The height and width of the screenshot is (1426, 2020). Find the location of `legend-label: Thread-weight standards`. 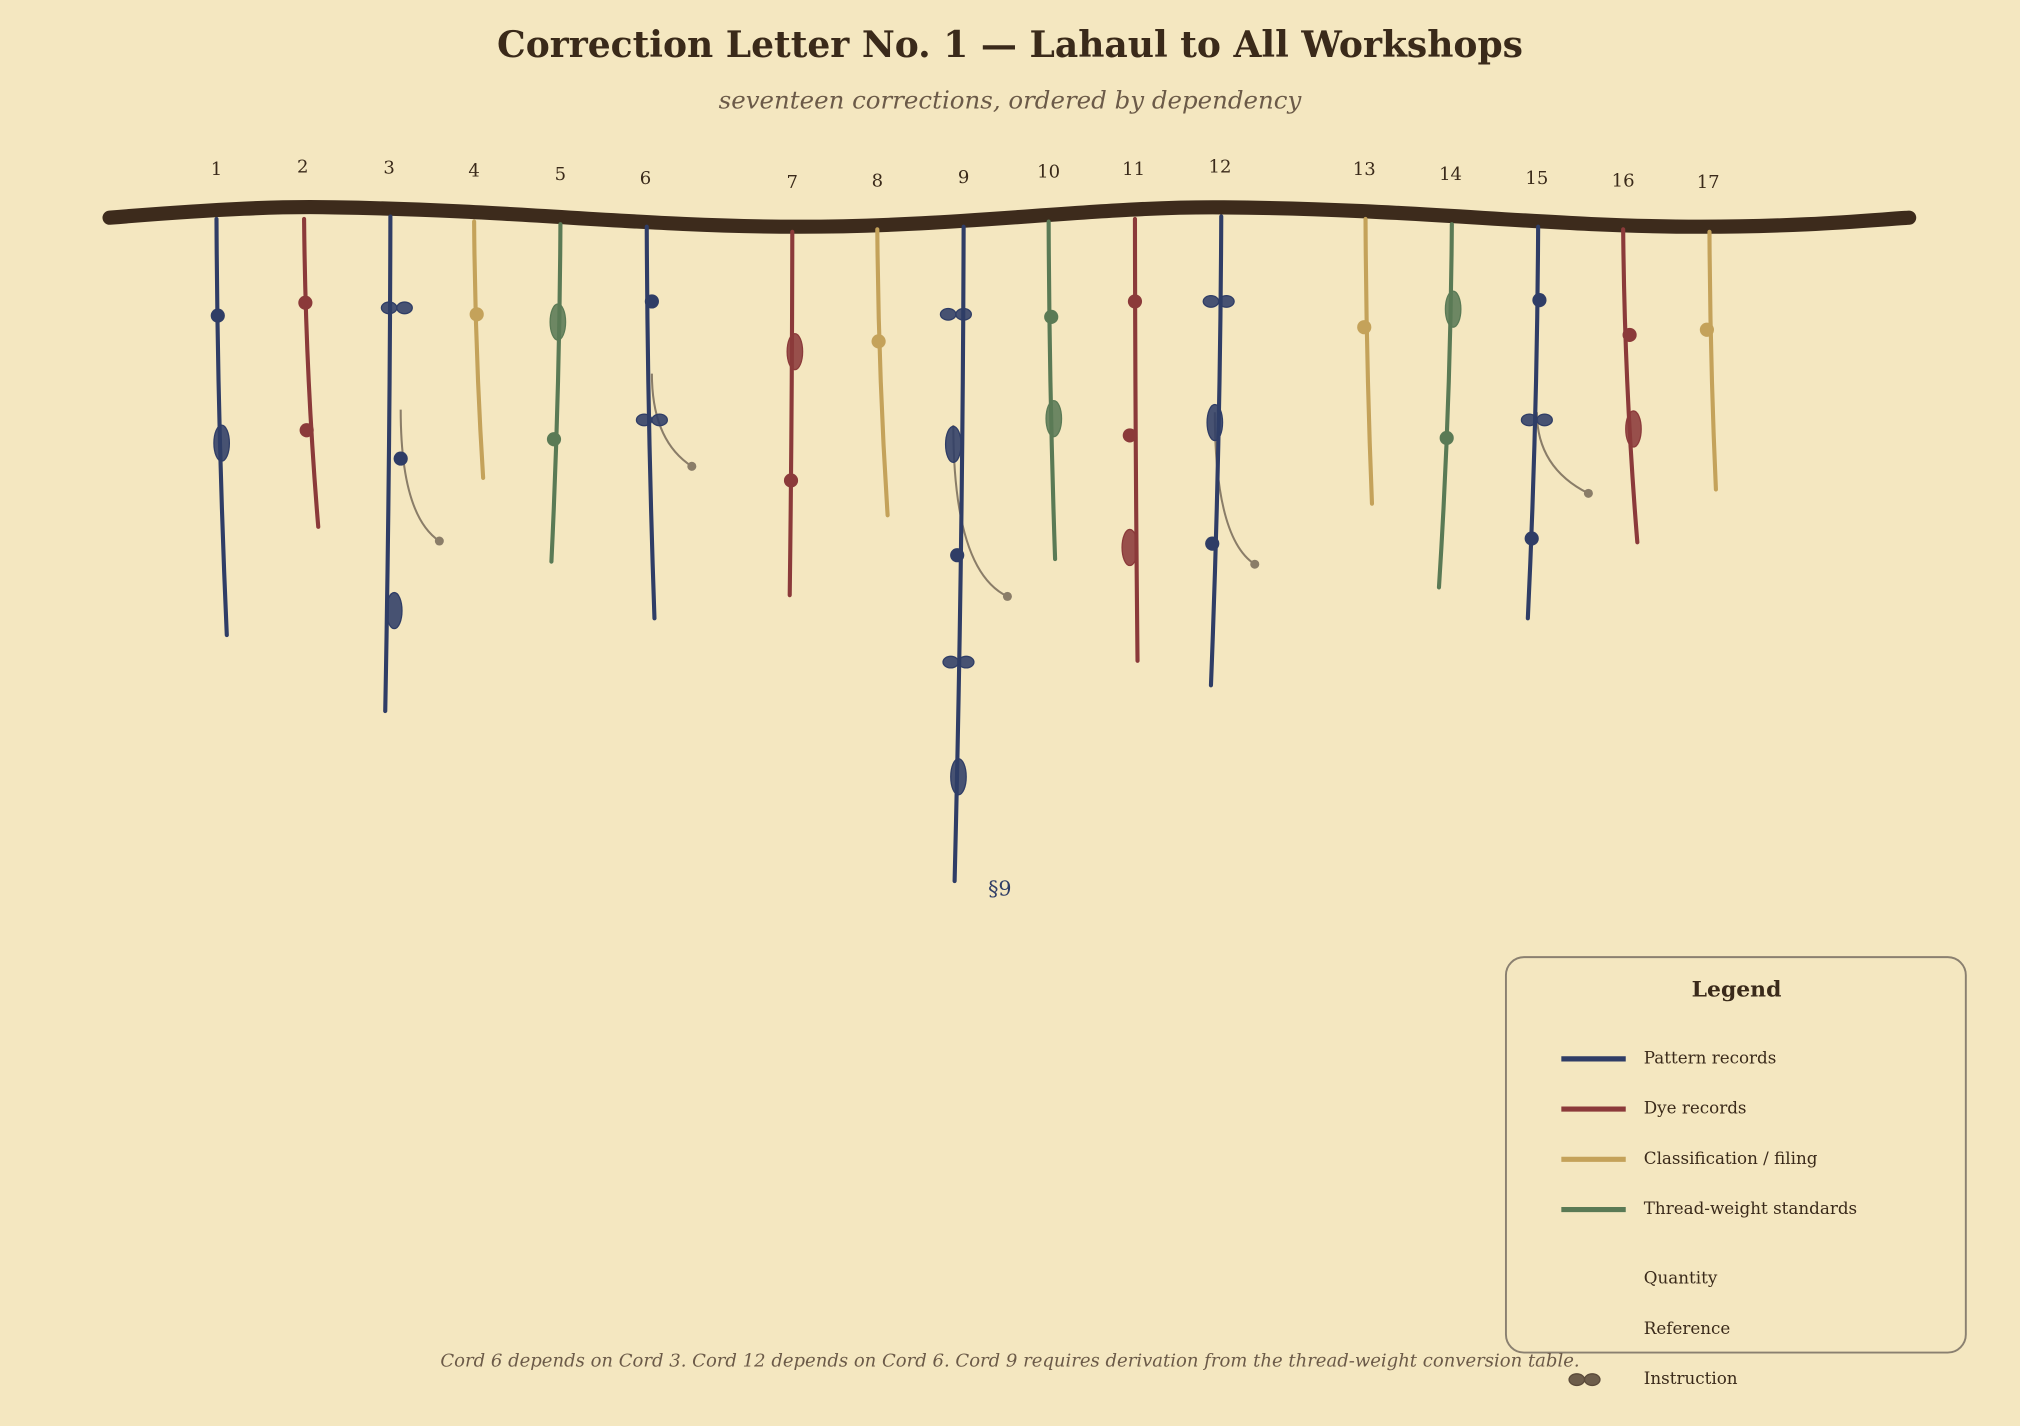

legend-label: Thread-weight standards is located at coordinates (1750, 1208).